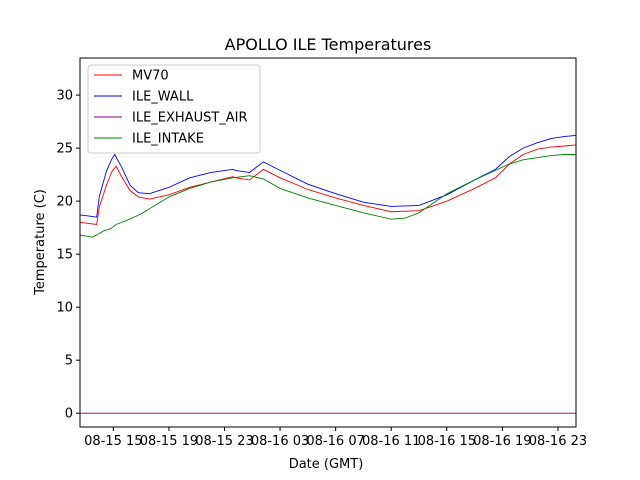 The height and width of the screenshot is (480, 640). What do you see at coordinates (64, 308) in the screenshot?
I see `y-tick-label: 10` at bounding box center [64, 308].